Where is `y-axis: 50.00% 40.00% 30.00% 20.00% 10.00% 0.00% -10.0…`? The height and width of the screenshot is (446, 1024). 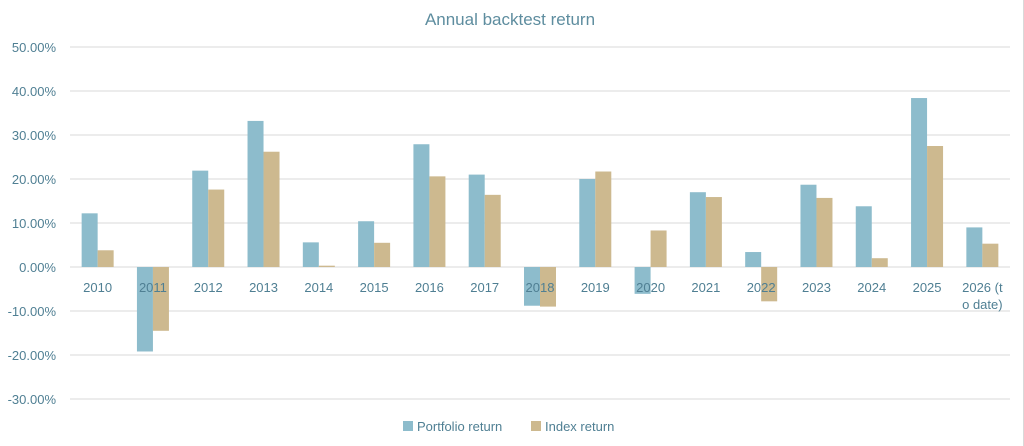
y-axis: 50.00% 40.00% 30.00% 20.00% 10.00% 0.00% -10.0… is located at coordinates (32, 223).